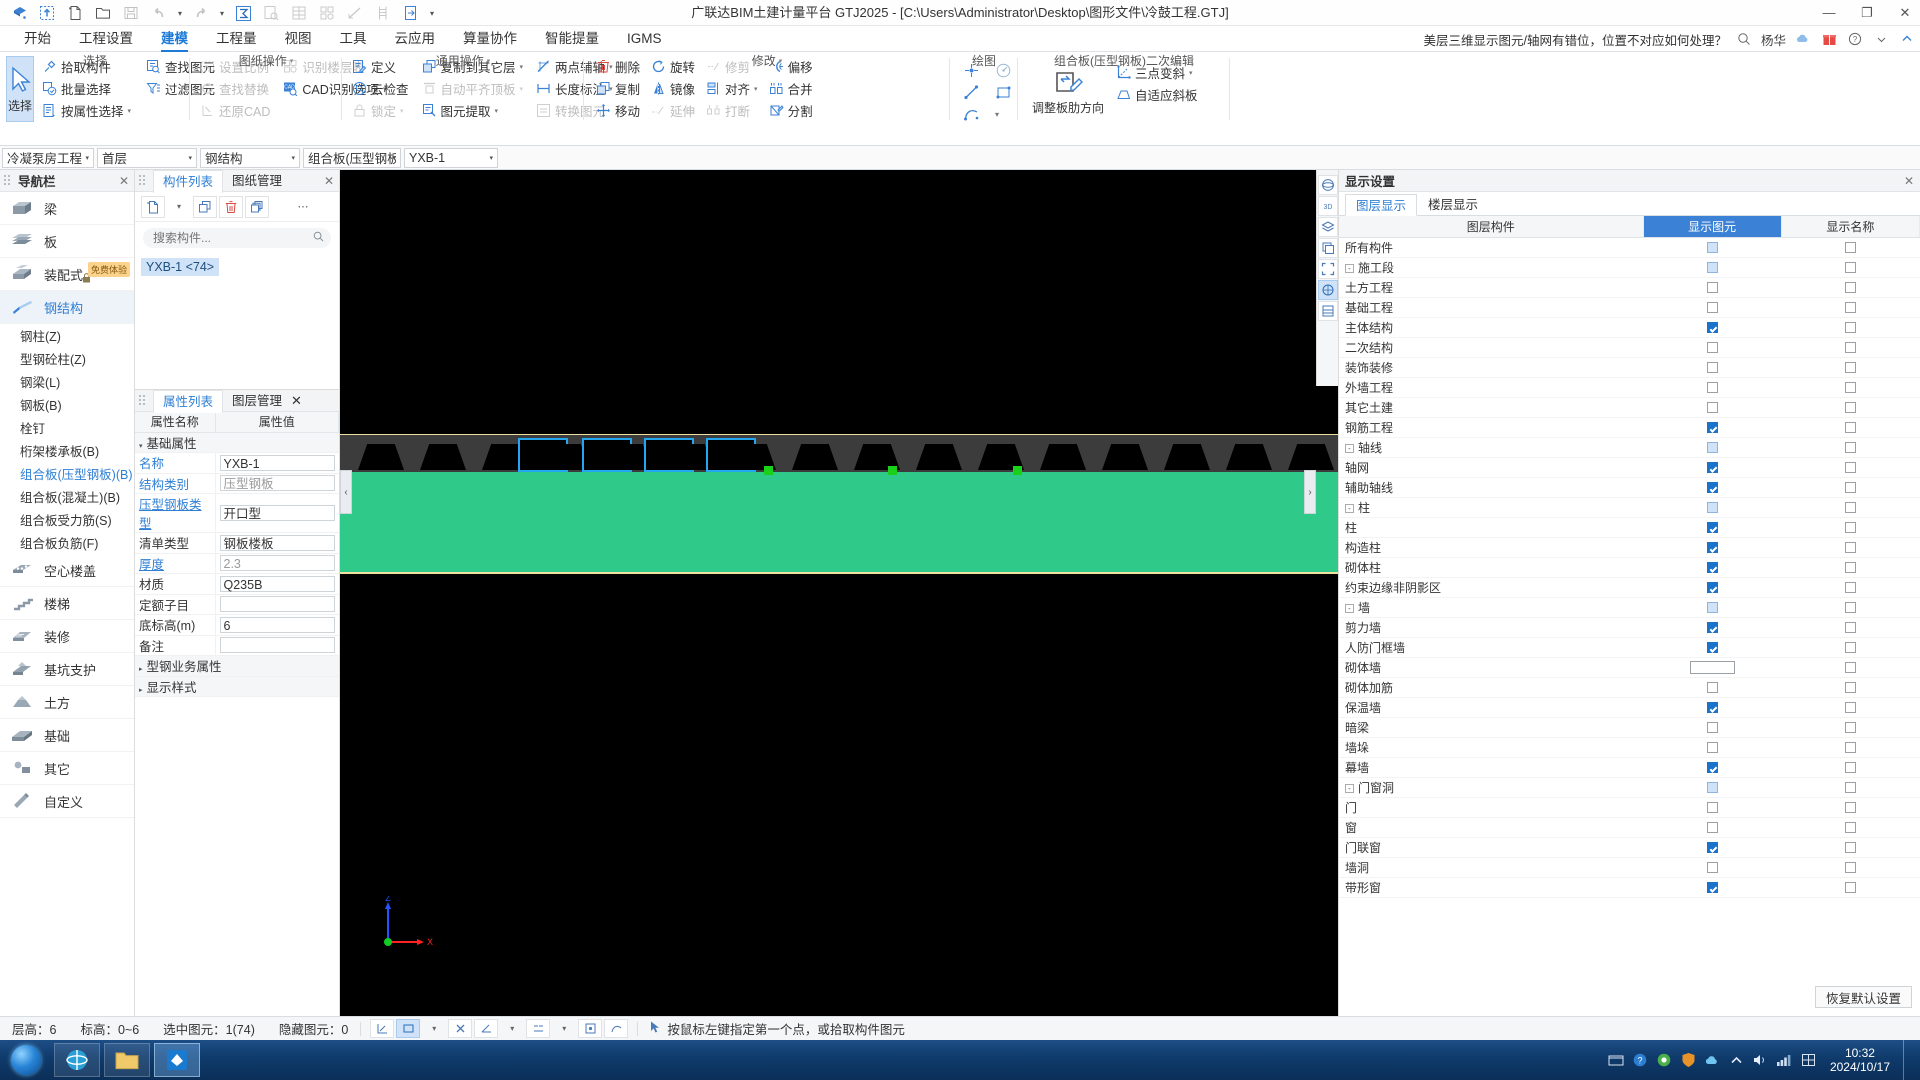 The height and width of the screenshot is (1080, 1920). I want to click on split-button: 分割, so click(790, 110).